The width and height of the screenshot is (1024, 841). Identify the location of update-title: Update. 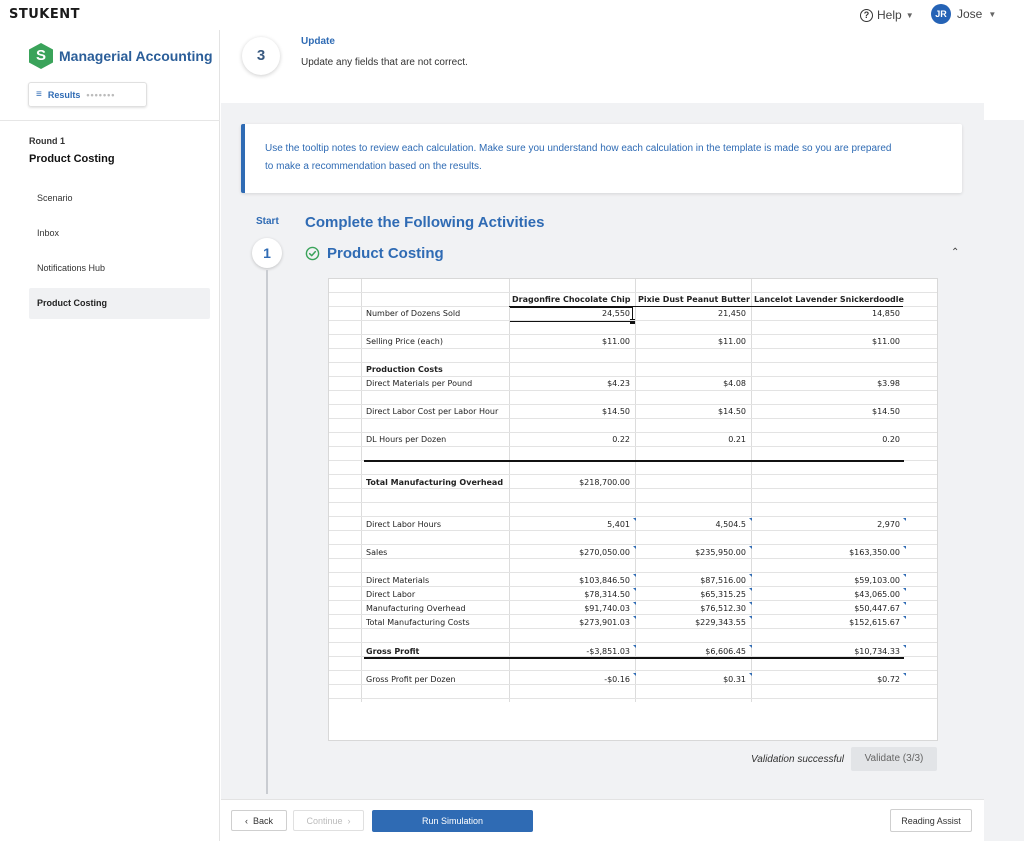
(318, 41).